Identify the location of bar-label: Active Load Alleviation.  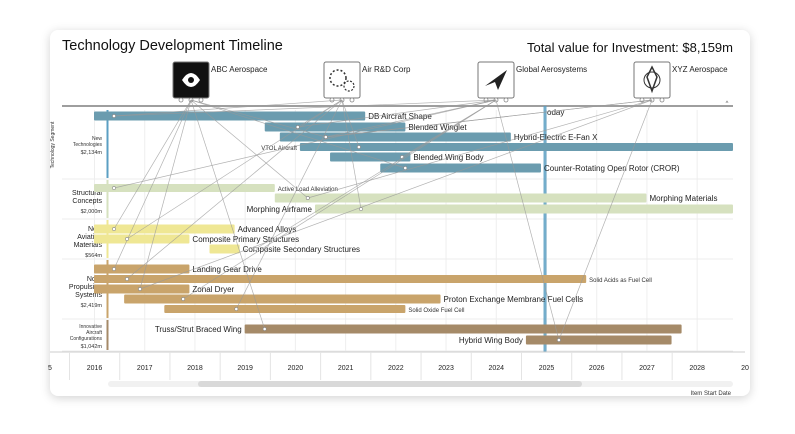
(308, 190).